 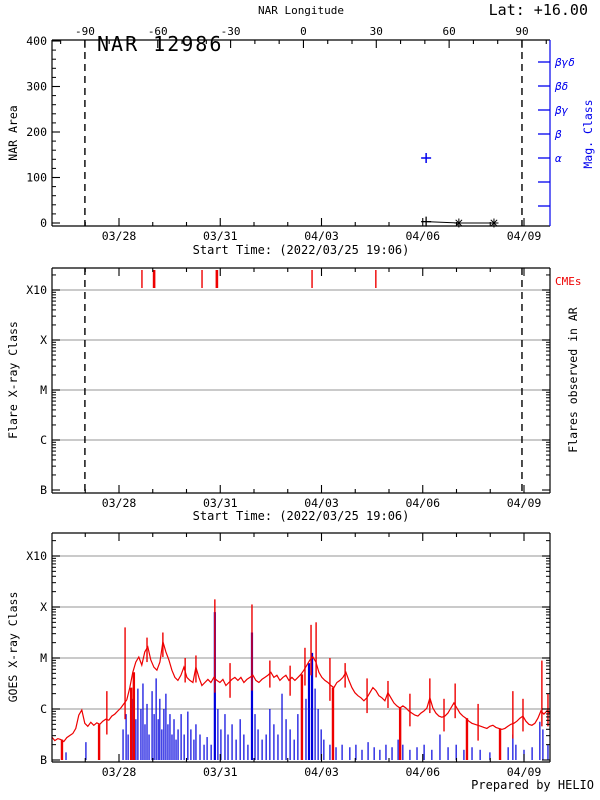 I want to click on svg-text: βγδ, so click(x=564, y=62).